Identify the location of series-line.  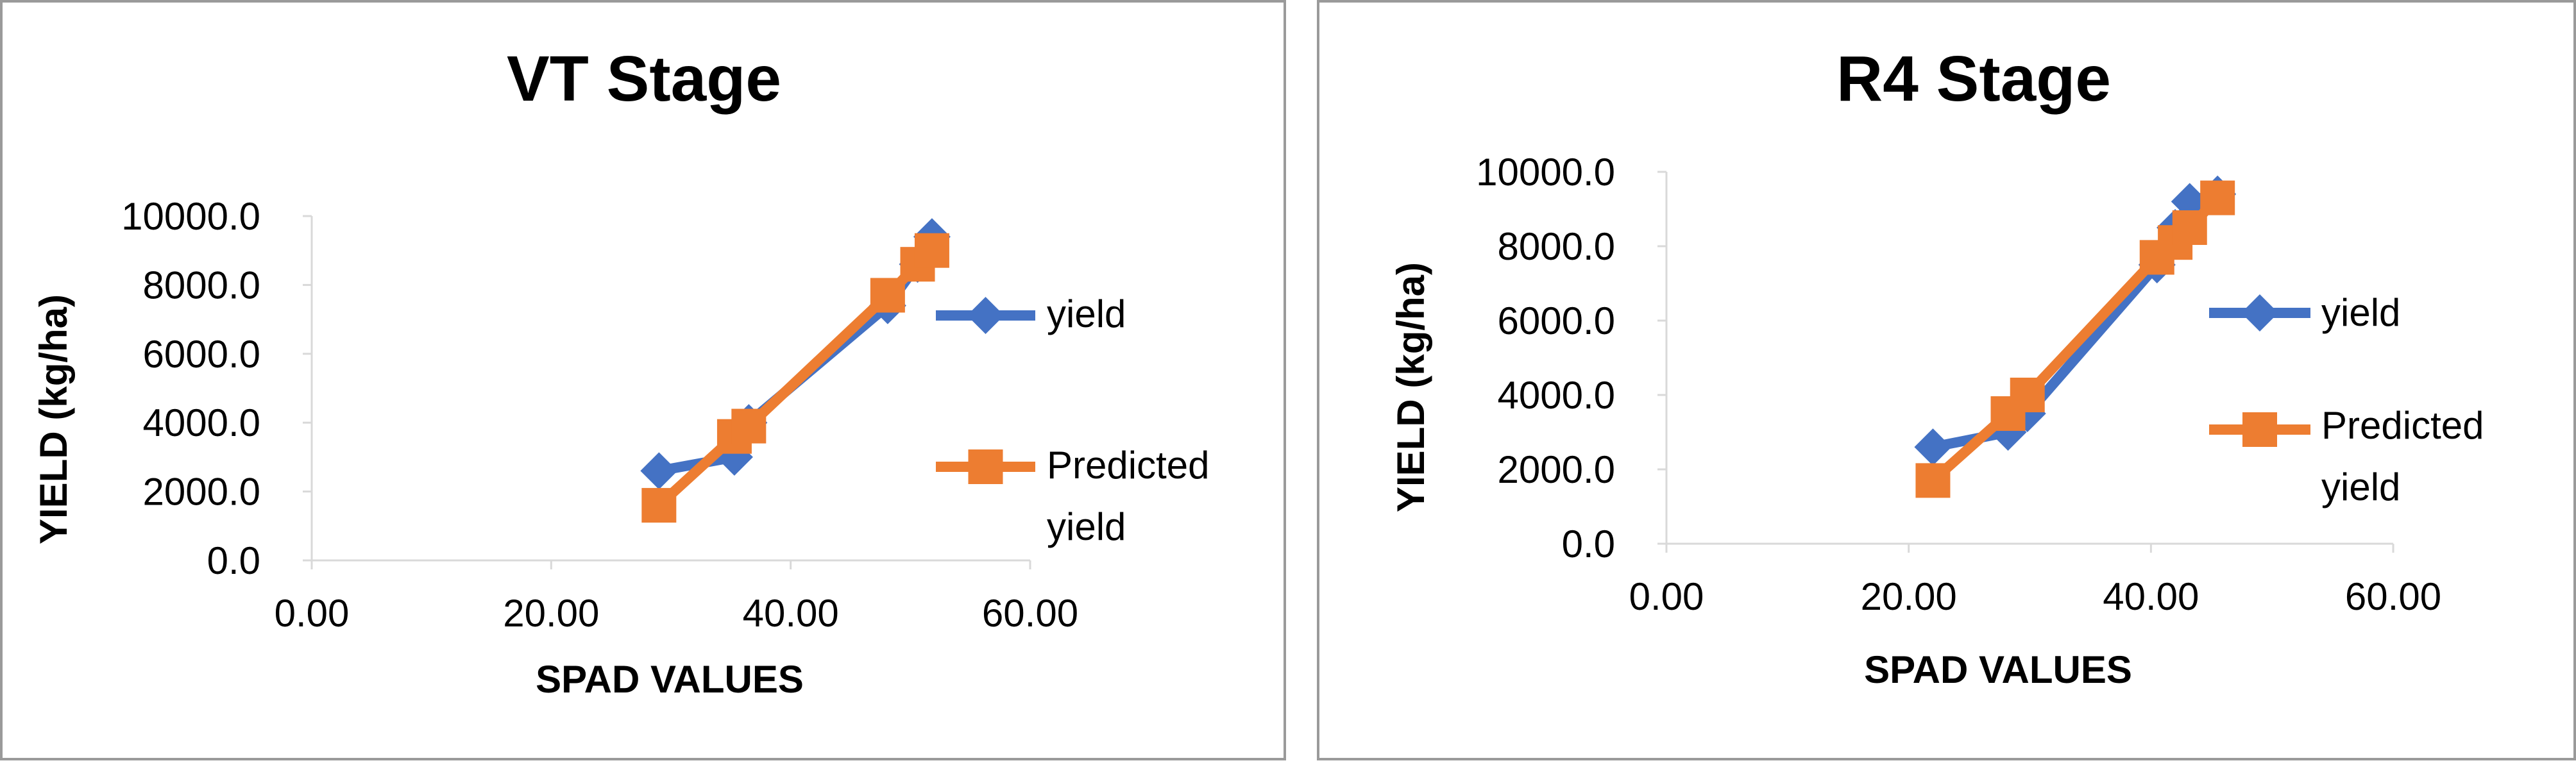
(797, 355).